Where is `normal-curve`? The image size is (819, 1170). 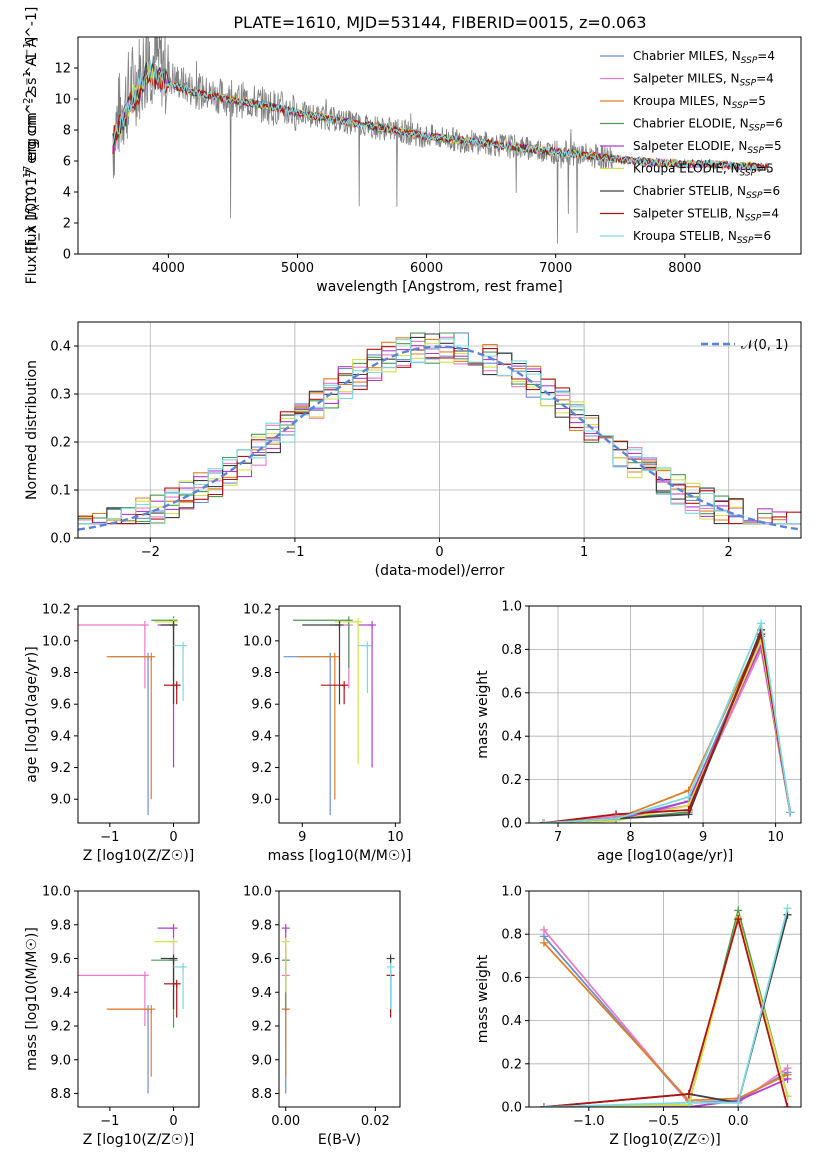 normal-curve is located at coordinates (439, 438).